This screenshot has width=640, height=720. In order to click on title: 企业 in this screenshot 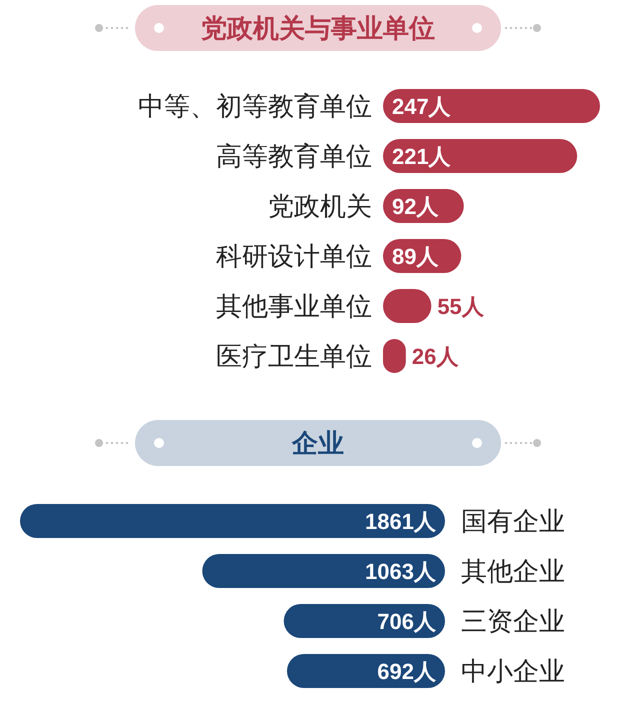, I will do `click(318, 443)`.